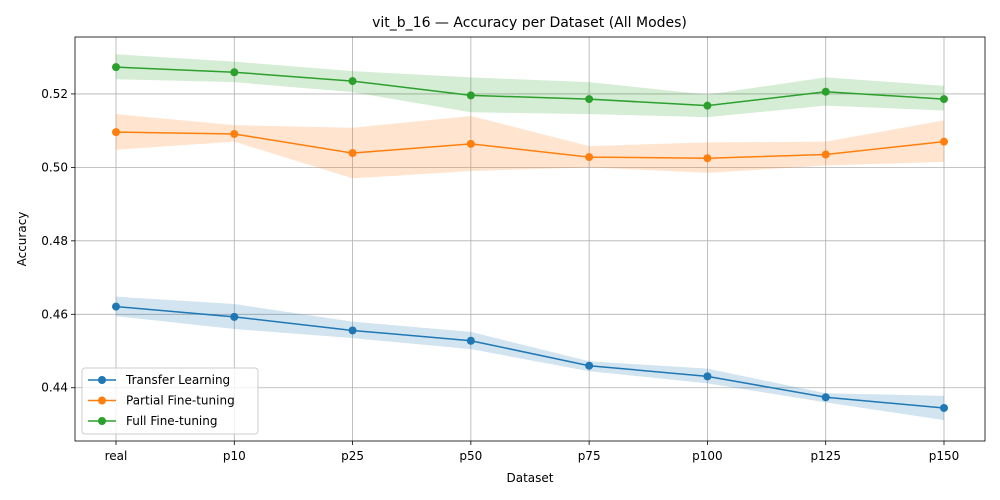  I want to click on y-tick-label: 0.44, so click(54, 388).